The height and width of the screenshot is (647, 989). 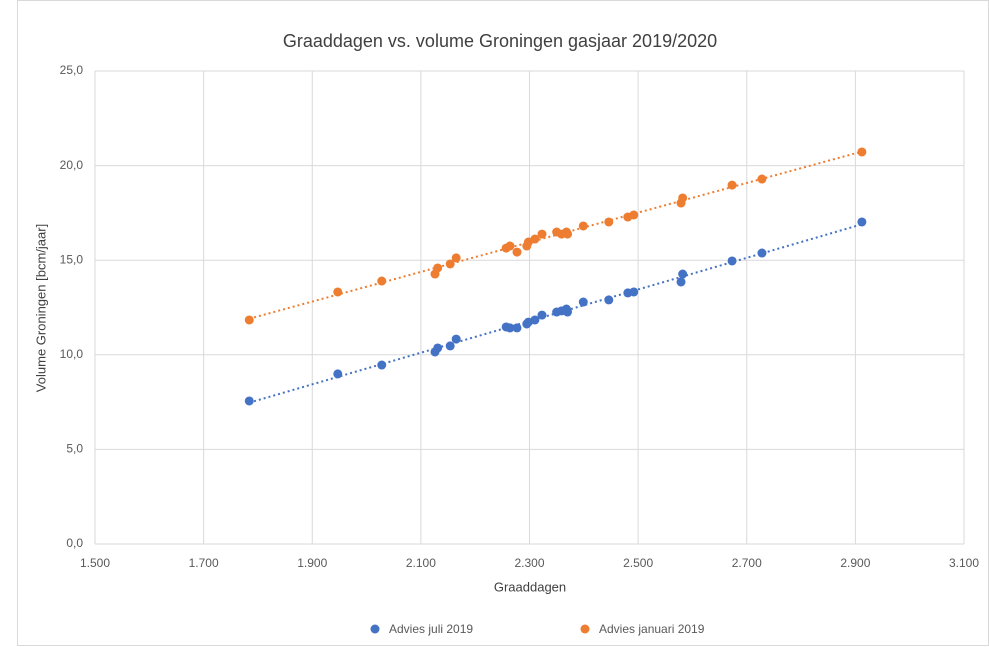 What do you see at coordinates (652, 629) in the screenshot?
I see `legend-label: Advies januari 2019` at bounding box center [652, 629].